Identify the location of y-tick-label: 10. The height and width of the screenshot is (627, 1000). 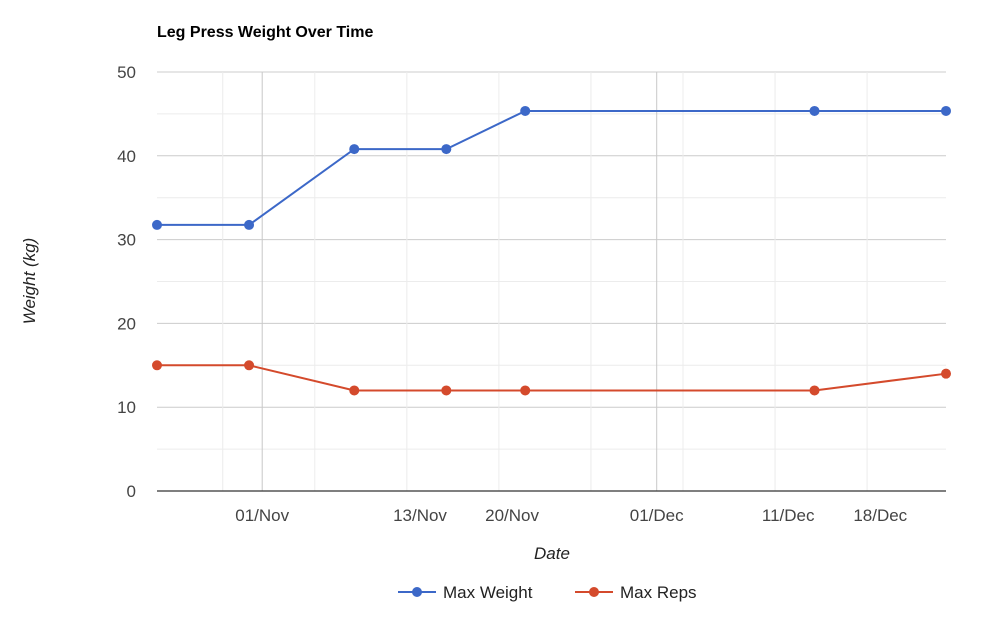
(126, 407).